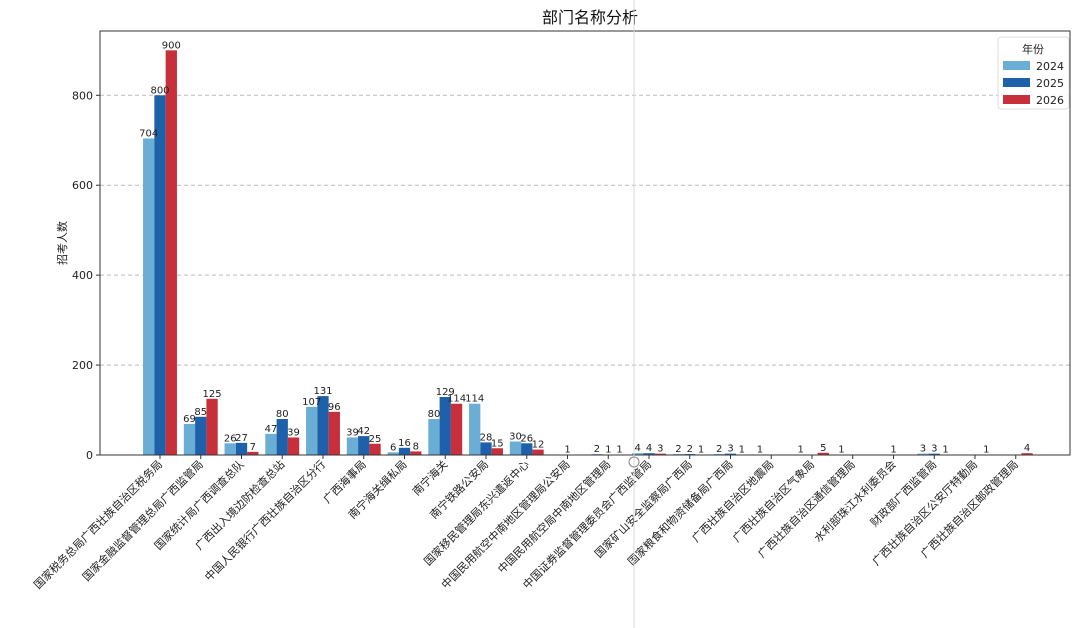 The height and width of the screenshot is (628, 1080). Describe the element at coordinates (1016, 99) in the screenshot. I see `legend-swatch-2026` at that location.